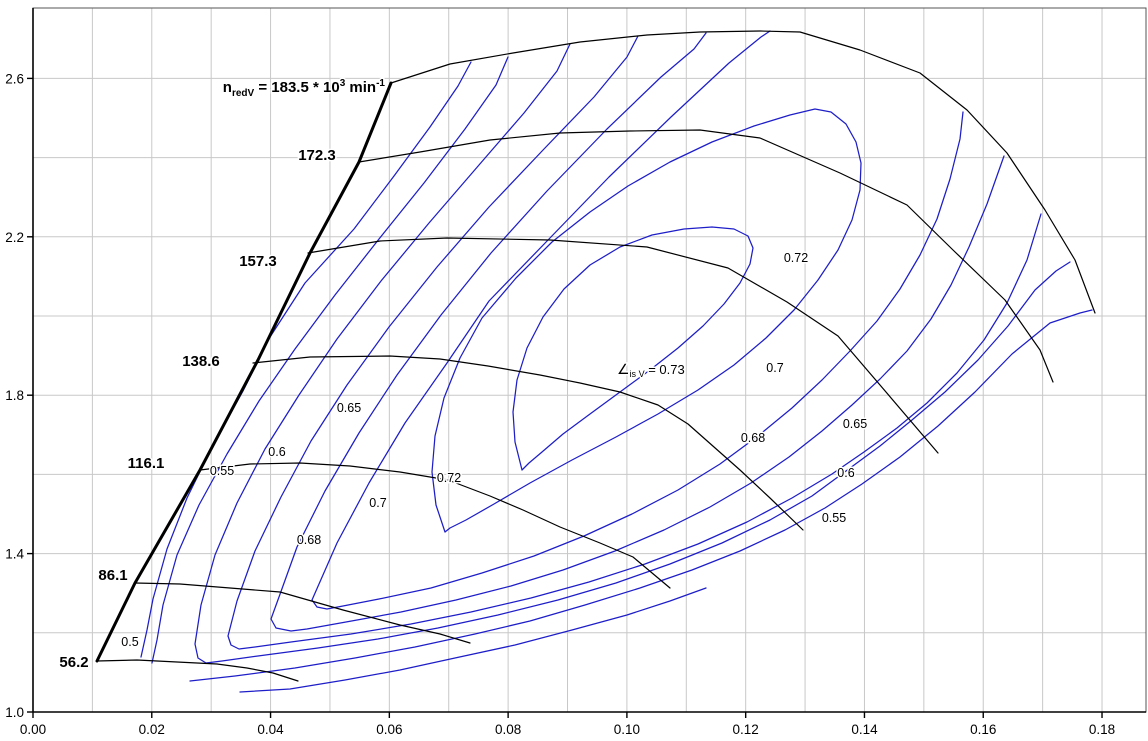 This screenshot has height=741, width=1148. What do you see at coordinates (753, 438) in the screenshot?
I see `efficiency-label-0.68-9: 0.68` at bounding box center [753, 438].